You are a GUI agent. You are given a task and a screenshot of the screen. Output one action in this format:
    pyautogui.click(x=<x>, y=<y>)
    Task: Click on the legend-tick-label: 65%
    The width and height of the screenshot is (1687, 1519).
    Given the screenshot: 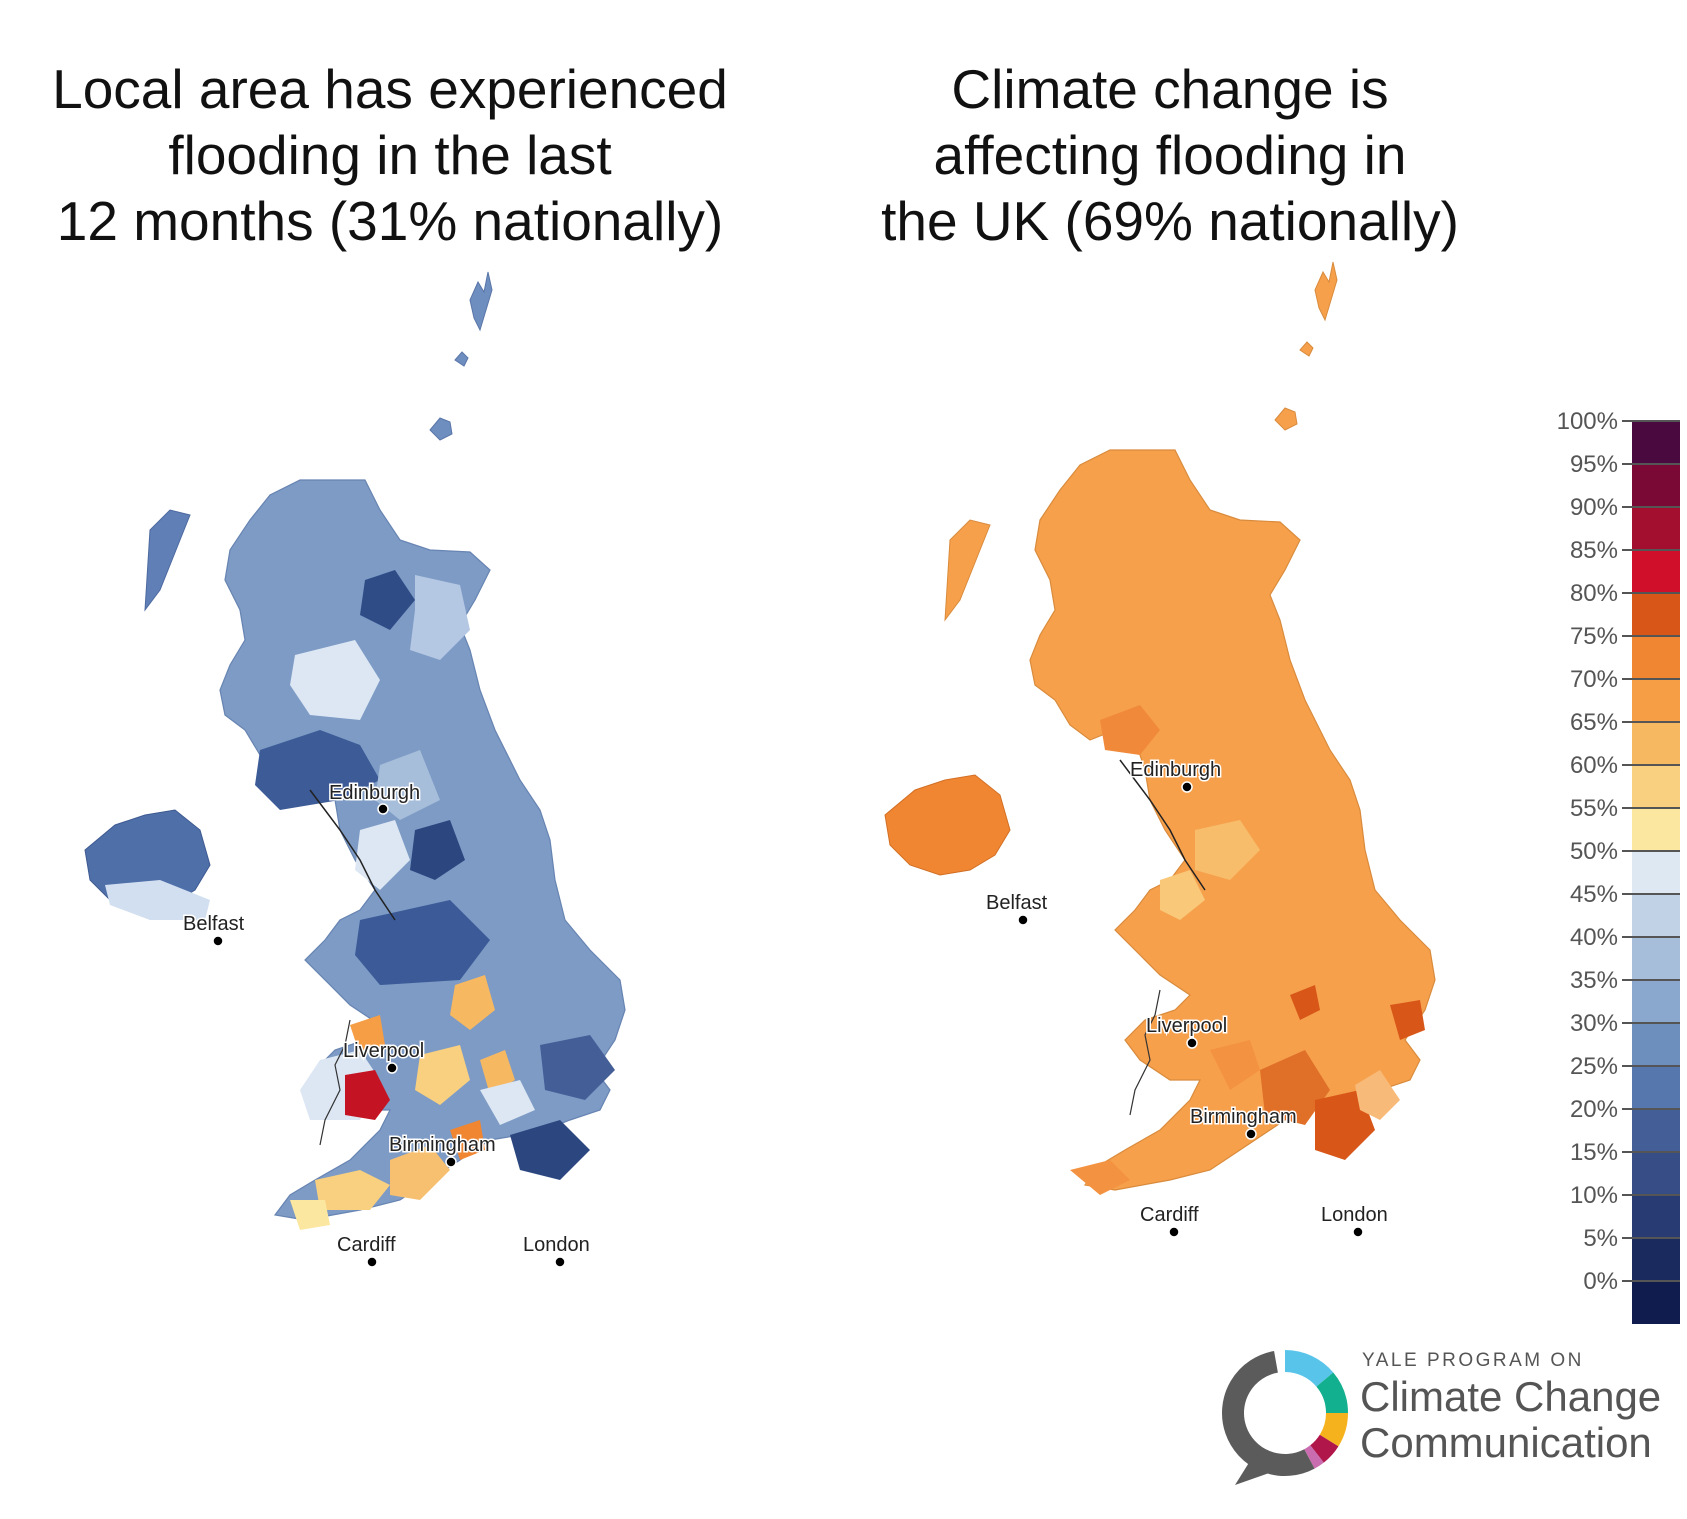 What is the action you would take?
    pyautogui.click(x=1594, y=722)
    